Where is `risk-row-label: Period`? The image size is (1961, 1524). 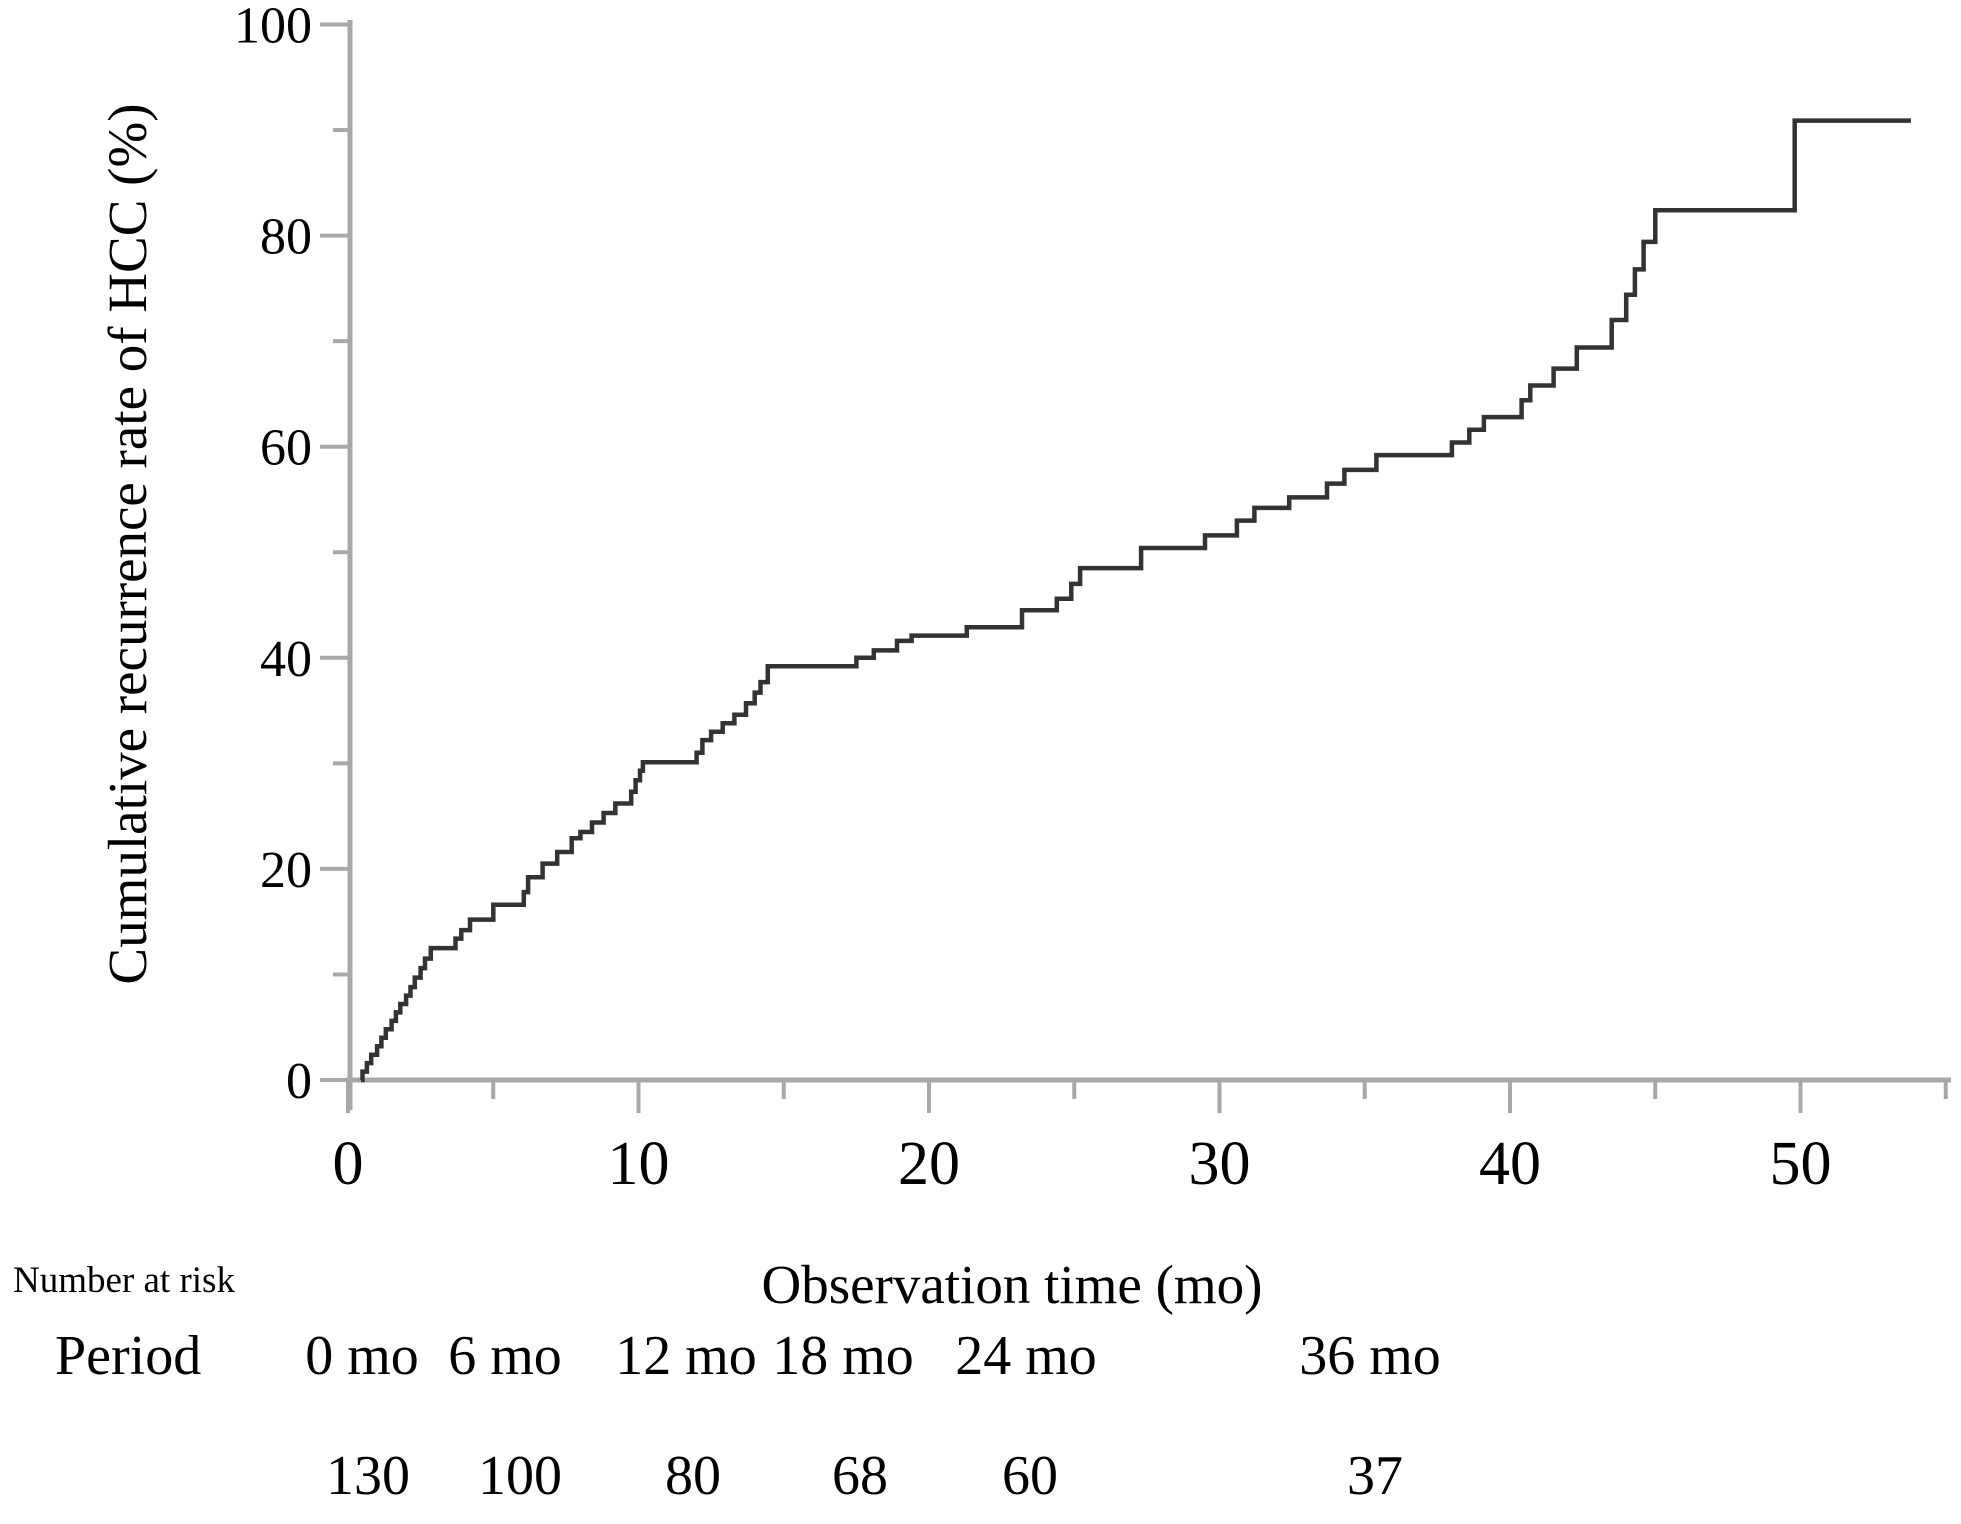
risk-row-label: Period is located at coordinates (128, 1356).